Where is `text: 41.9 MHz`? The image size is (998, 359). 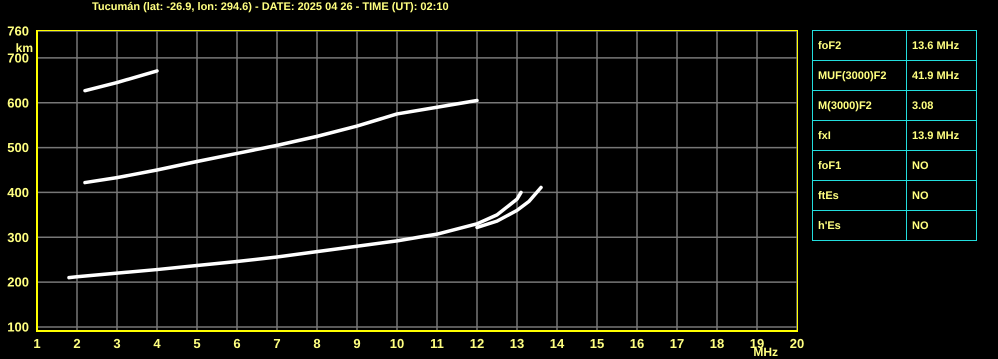 text: 41.9 MHz is located at coordinates (936, 76).